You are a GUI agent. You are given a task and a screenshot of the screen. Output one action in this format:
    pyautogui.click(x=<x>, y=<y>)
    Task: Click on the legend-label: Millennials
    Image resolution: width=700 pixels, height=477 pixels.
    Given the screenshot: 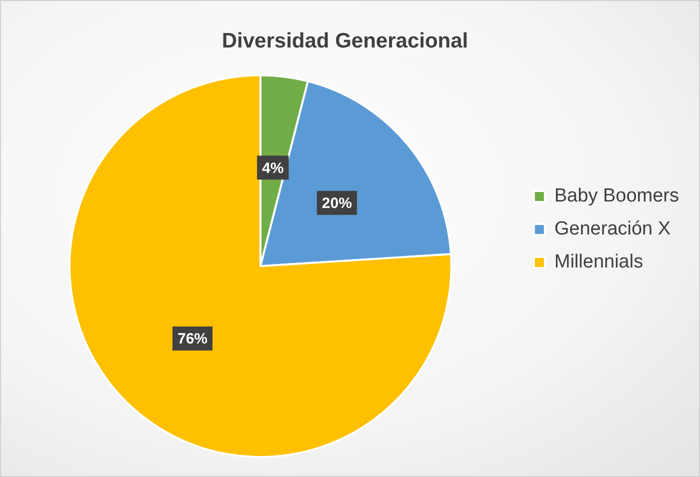 What is the action you would take?
    pyautogui.click(x=599, y=262)
    